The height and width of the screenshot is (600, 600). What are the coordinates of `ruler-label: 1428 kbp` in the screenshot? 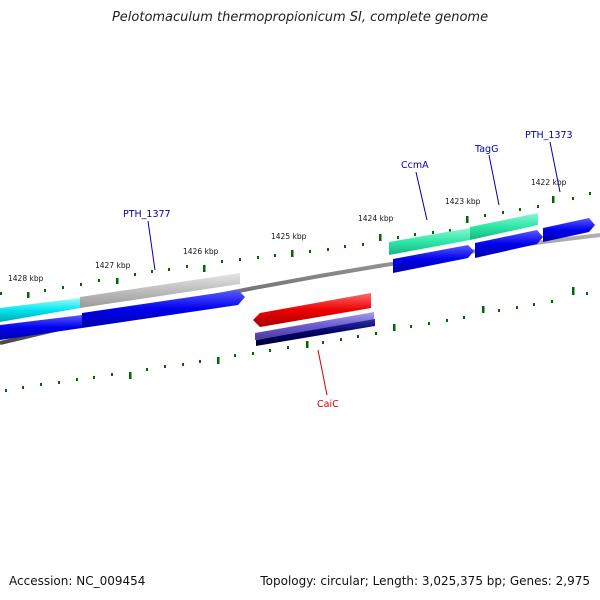 It's located at (26, 278).